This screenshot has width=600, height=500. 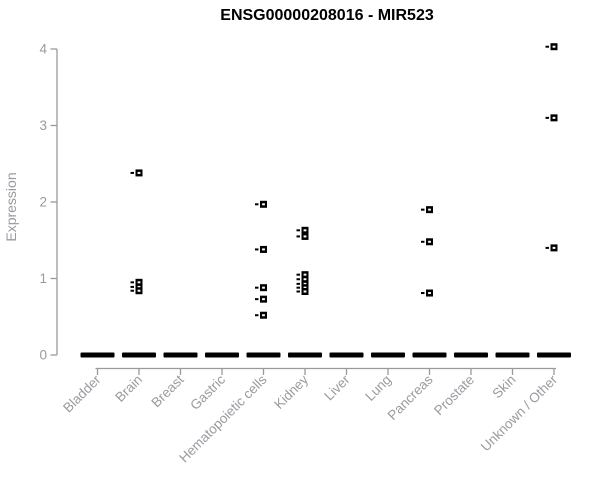 What do you see at coordinates (167, 391) in the screenshot?
I see `category-label: Breast` at bounding box center [167, 391].